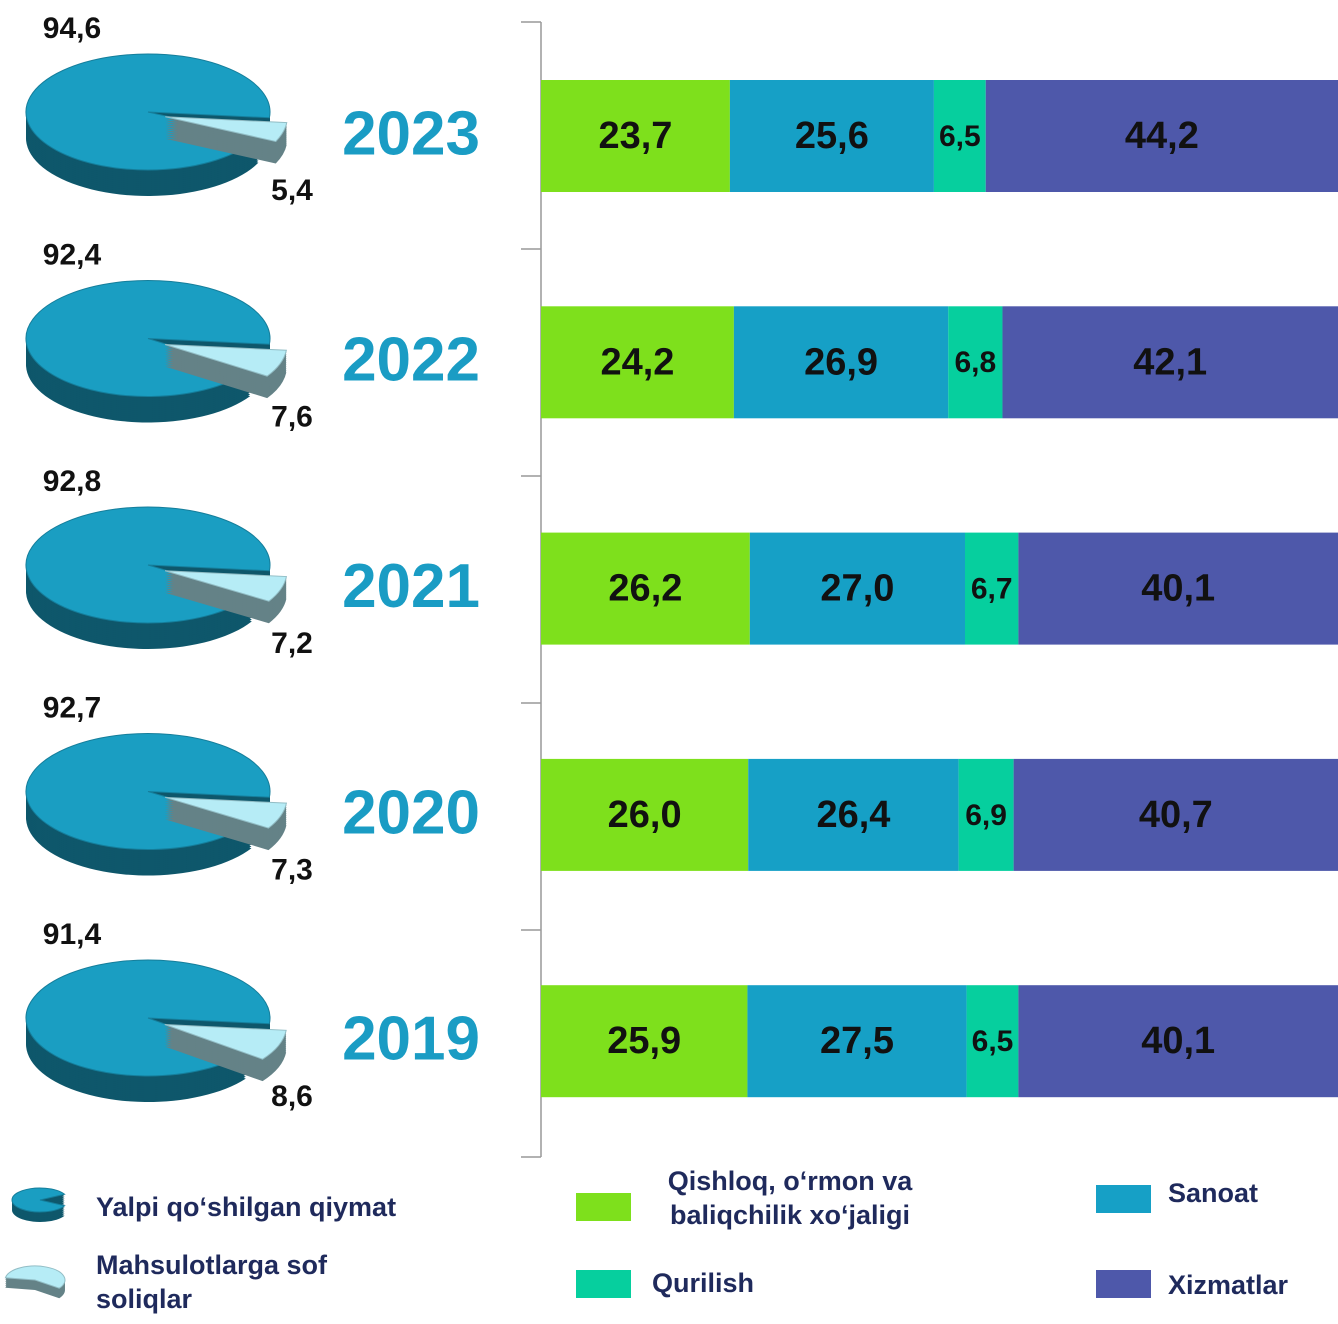  I want to click on value-label: 42,1, so click(1170, 362).